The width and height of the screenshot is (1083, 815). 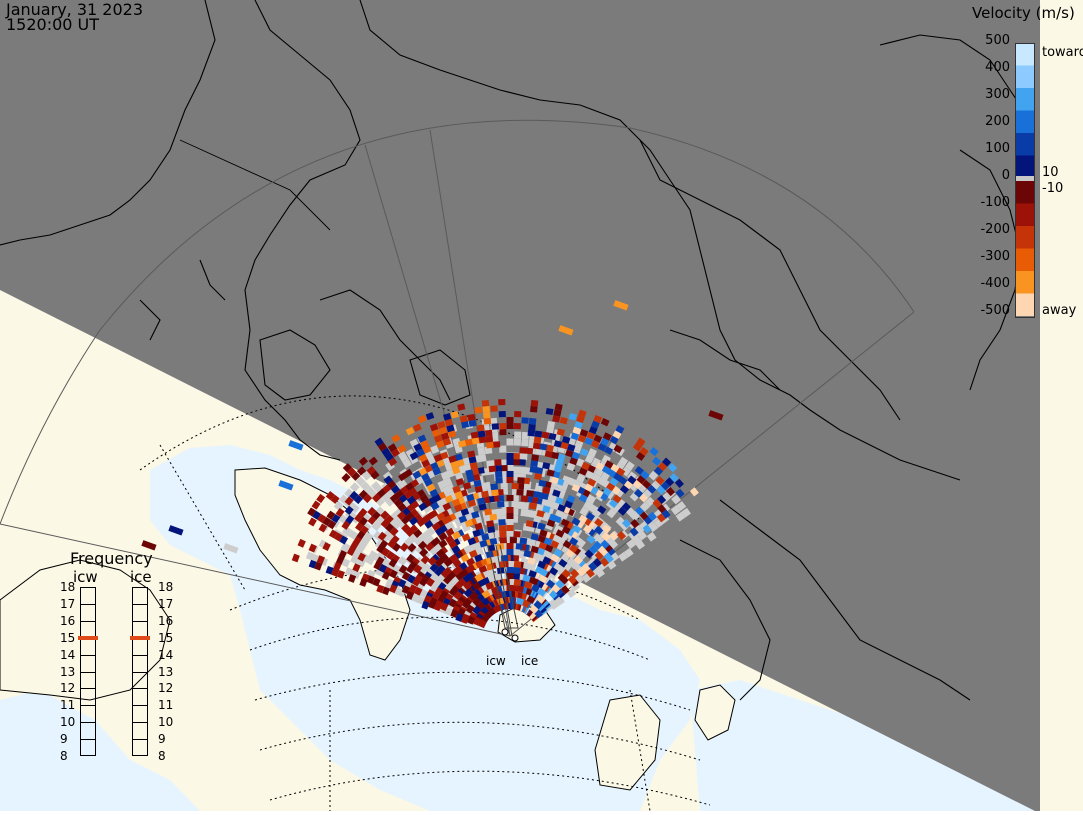 I want to click on colorbar-tick-label: -500, so click(x=995, y=310).